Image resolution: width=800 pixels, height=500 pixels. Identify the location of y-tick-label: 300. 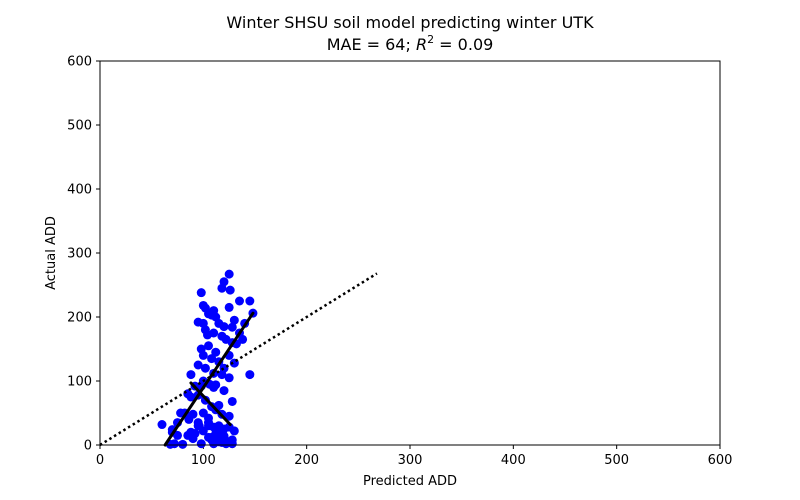
(79, 254).